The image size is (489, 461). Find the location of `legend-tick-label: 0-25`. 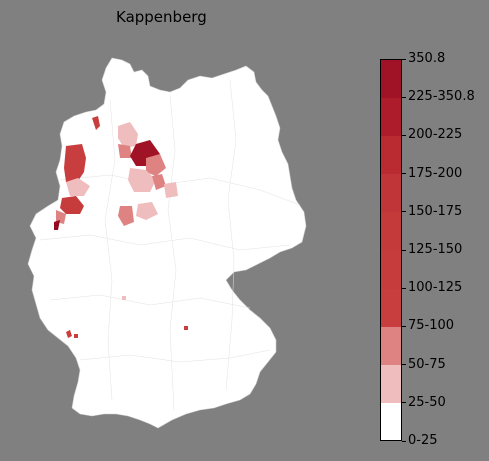

legend-tick-label: 0-25 is located at coordinates (423, 440).